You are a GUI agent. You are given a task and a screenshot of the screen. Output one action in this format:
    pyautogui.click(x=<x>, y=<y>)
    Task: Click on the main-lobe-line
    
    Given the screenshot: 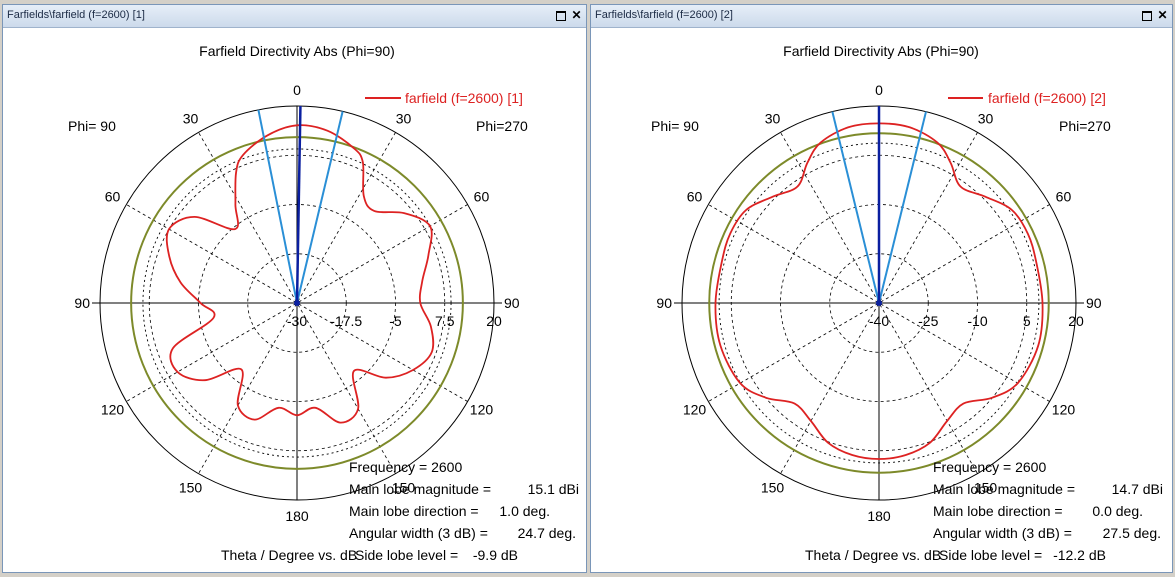 What is the action you would take?
    pyautogui.click(x=298, y=205)
    